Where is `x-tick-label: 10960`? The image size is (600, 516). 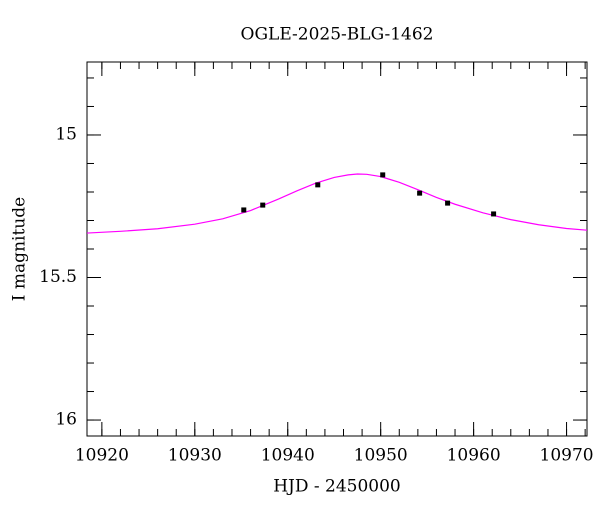
x-tick-label: 10960 is located at coordinates (474, 456).